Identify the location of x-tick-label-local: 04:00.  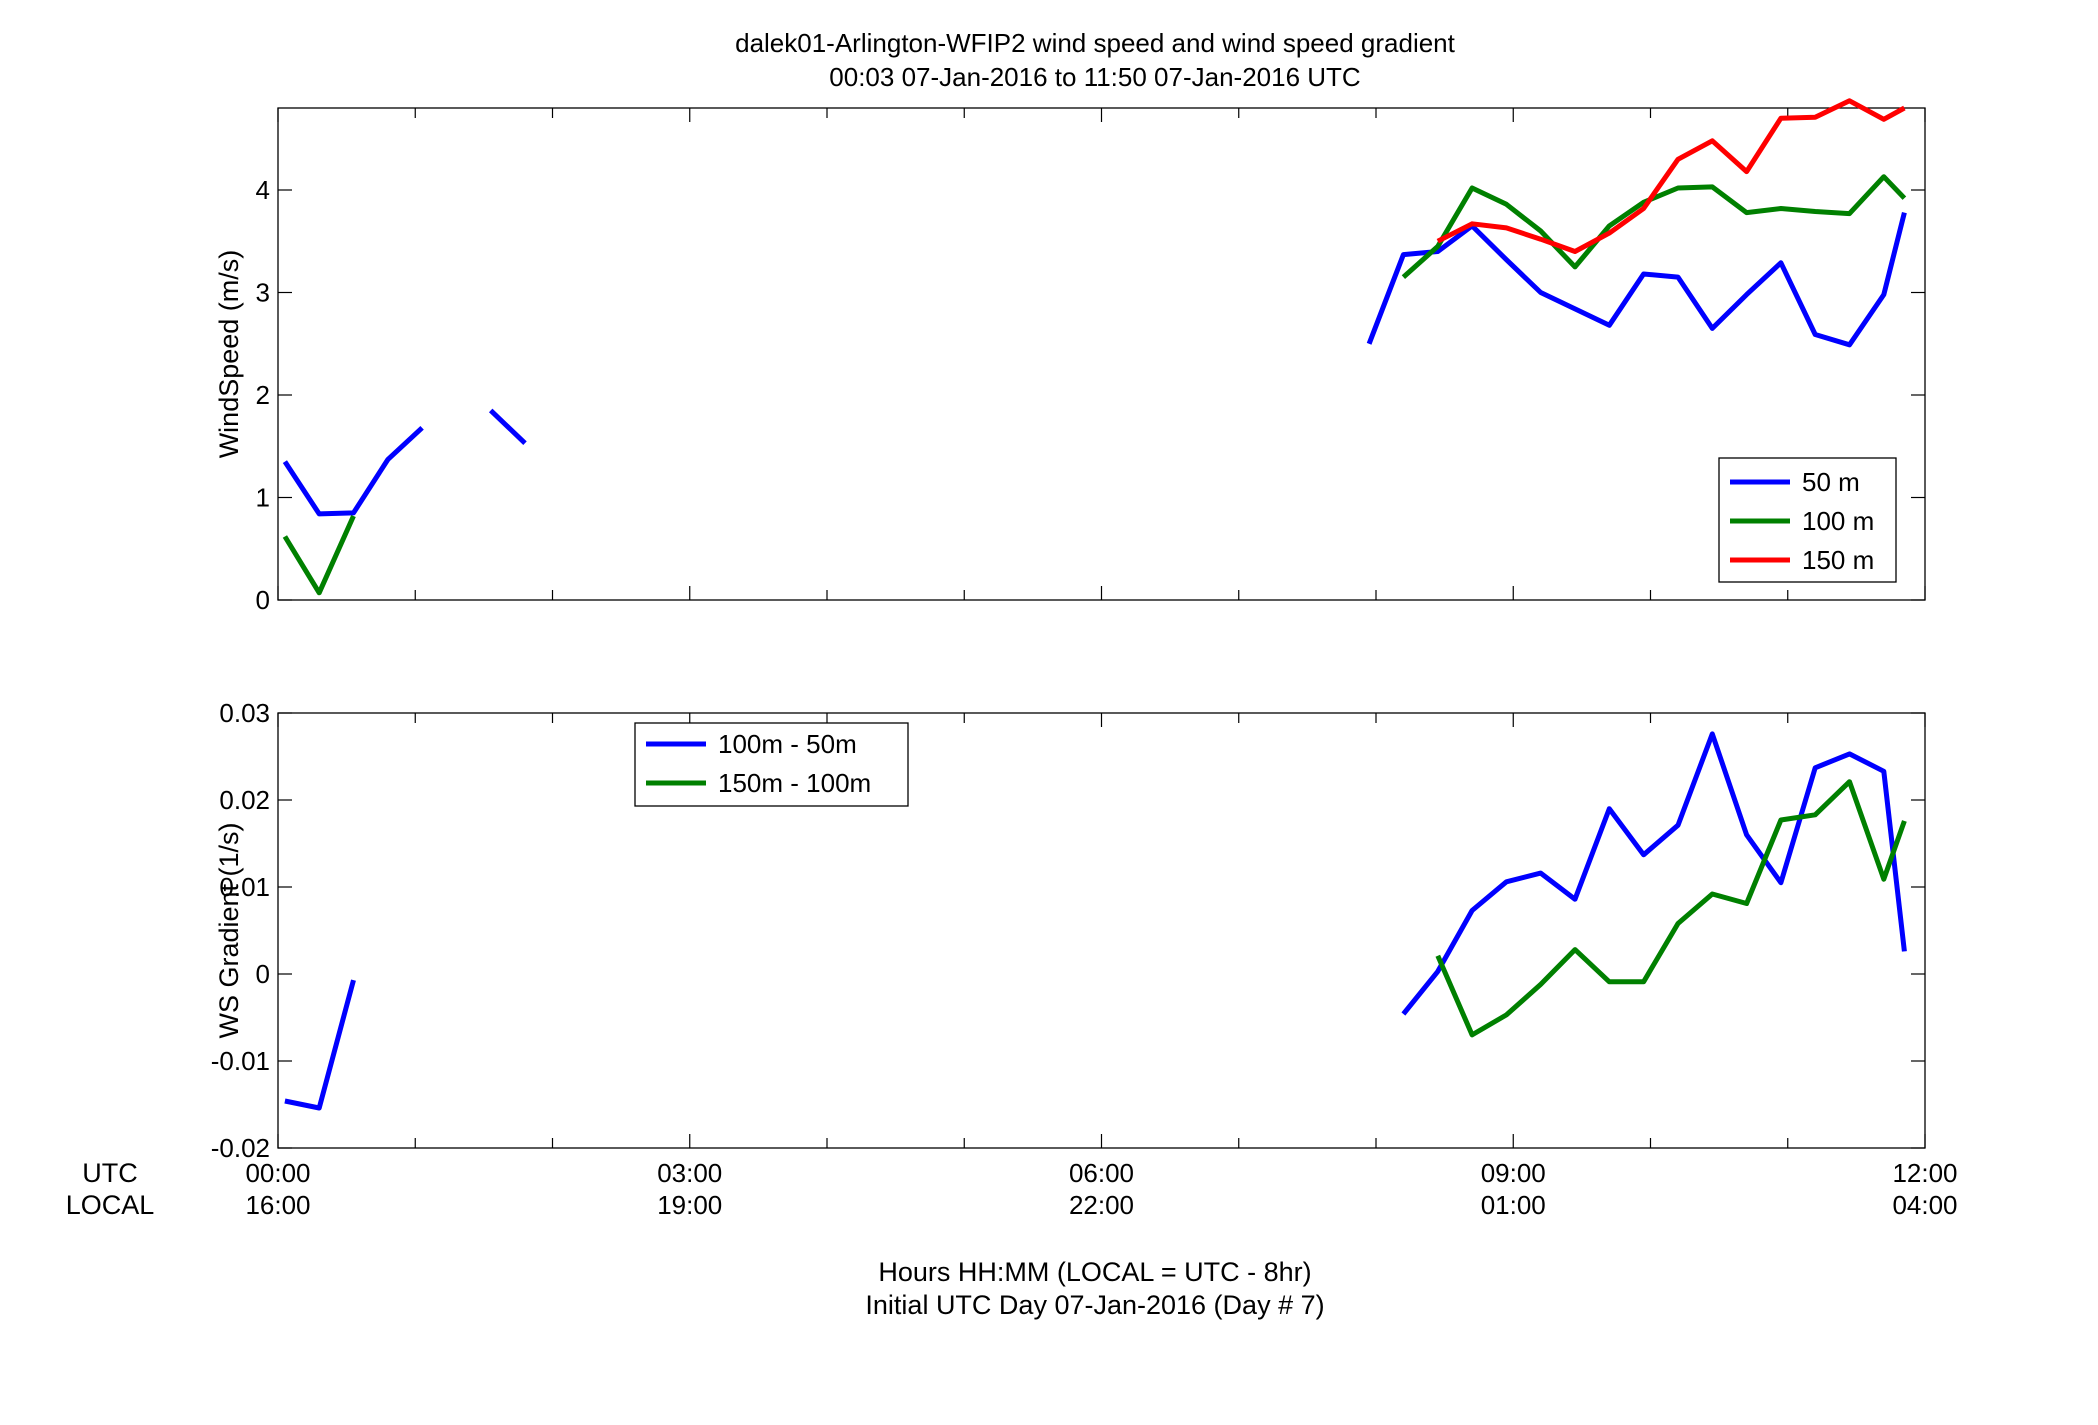
(1924, 1205).